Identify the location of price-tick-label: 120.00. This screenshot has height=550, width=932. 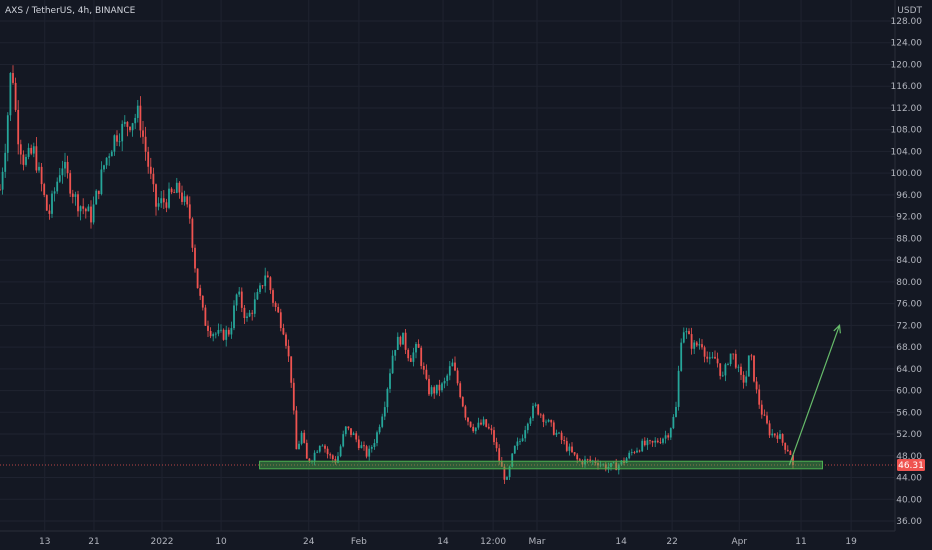
(907, 65).